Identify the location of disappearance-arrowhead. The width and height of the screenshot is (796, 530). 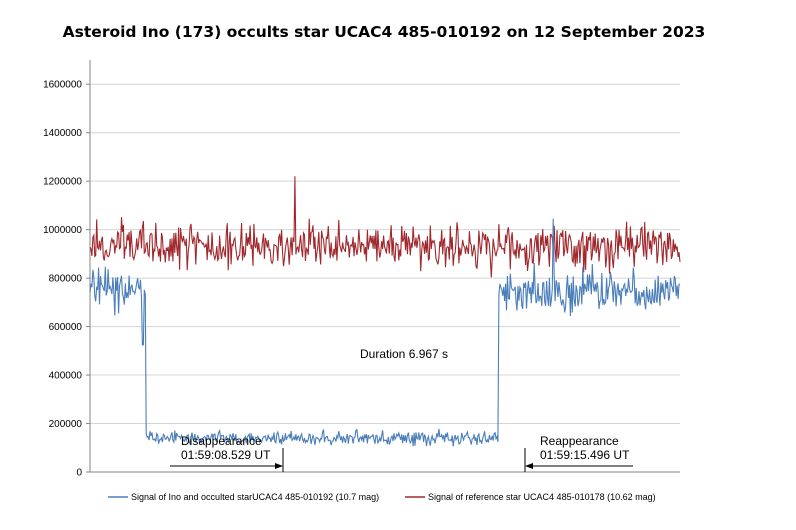
(279, 466).